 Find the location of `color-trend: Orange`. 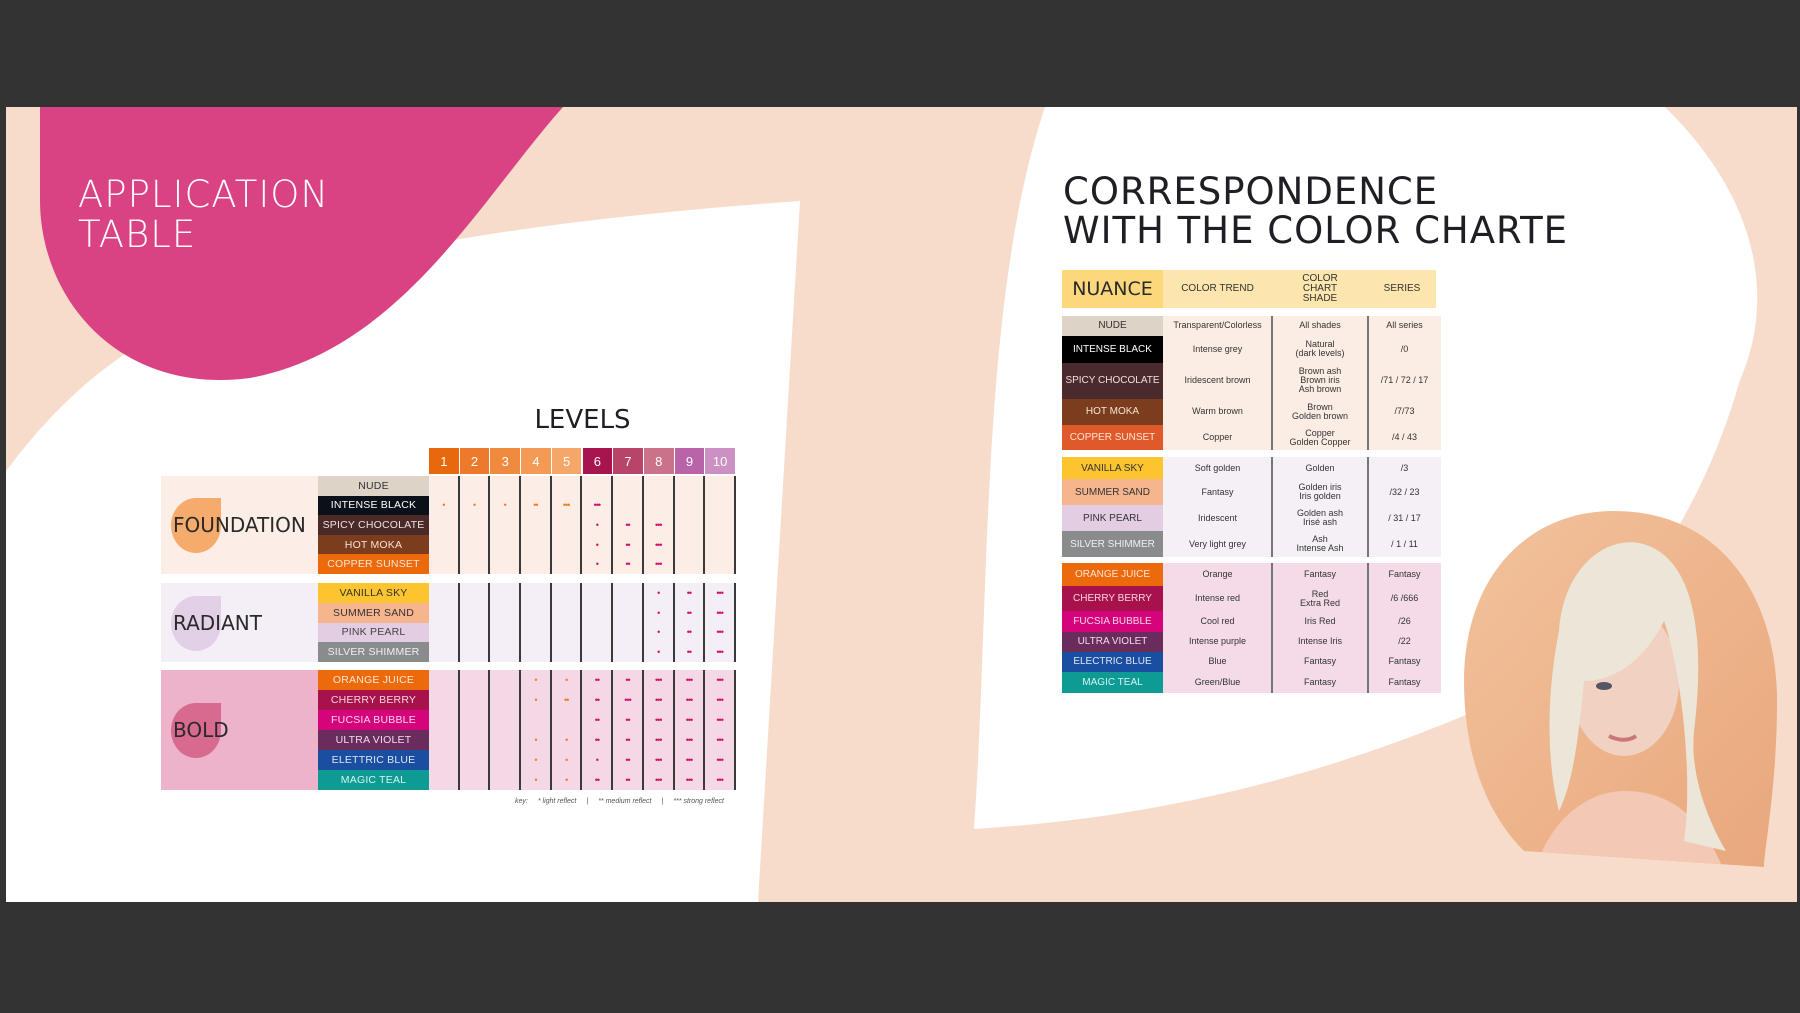

color-trend: Orange is located at coordinates (1217, 574).